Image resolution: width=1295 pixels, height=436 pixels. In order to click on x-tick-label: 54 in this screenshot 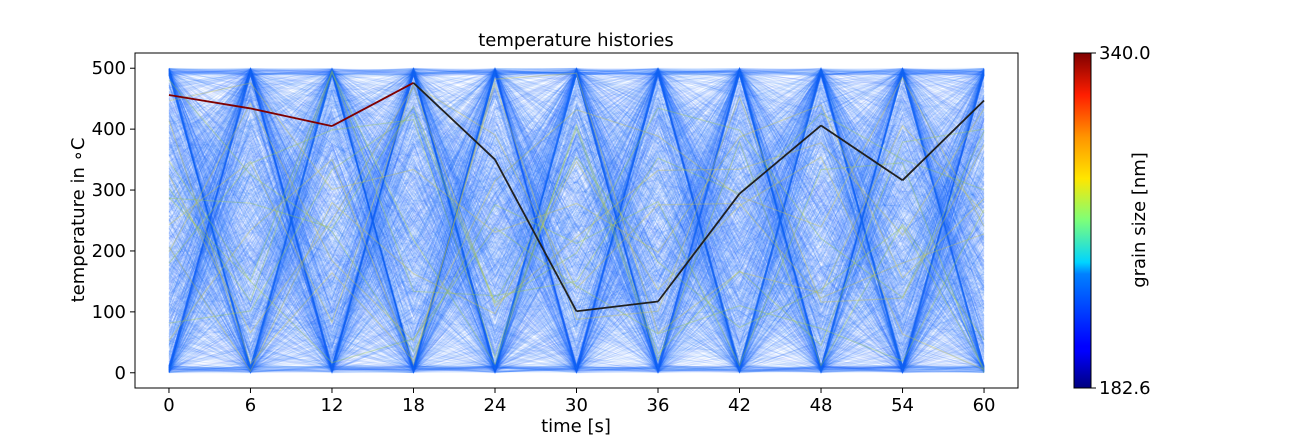, I will do `click(902, 405)`.